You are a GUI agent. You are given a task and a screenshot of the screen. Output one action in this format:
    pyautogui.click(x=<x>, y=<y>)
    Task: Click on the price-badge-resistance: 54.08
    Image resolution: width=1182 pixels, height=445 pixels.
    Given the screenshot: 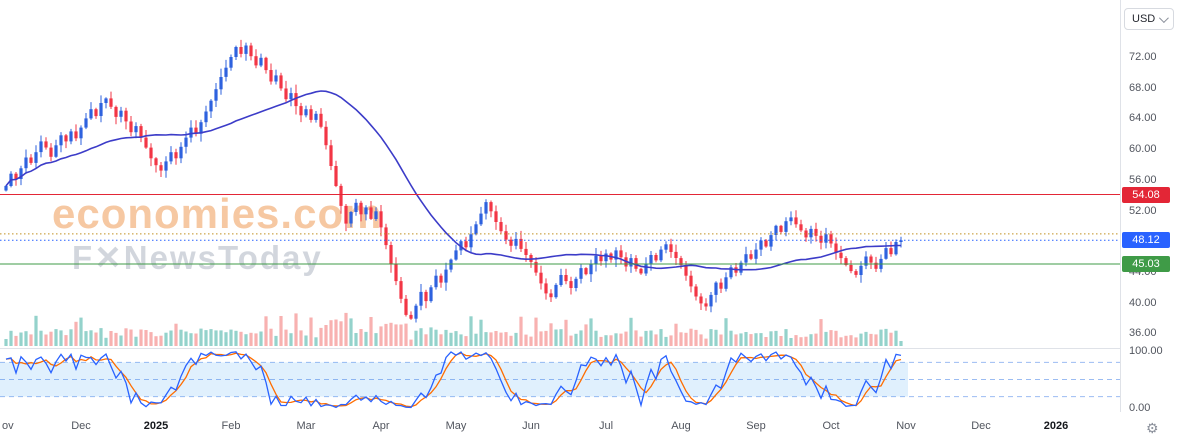 What is the action you would take?
    pyautogui.click(x=1146, y=195)
    